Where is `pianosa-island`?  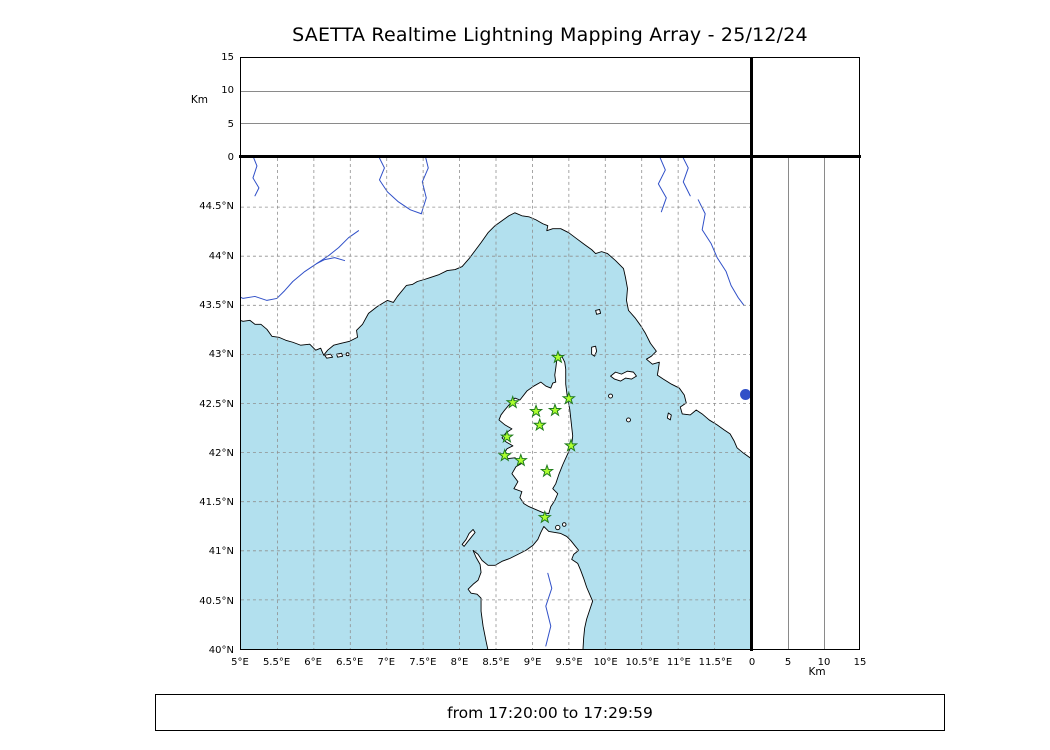
pianosa-island is located at coordinates (610, 396).